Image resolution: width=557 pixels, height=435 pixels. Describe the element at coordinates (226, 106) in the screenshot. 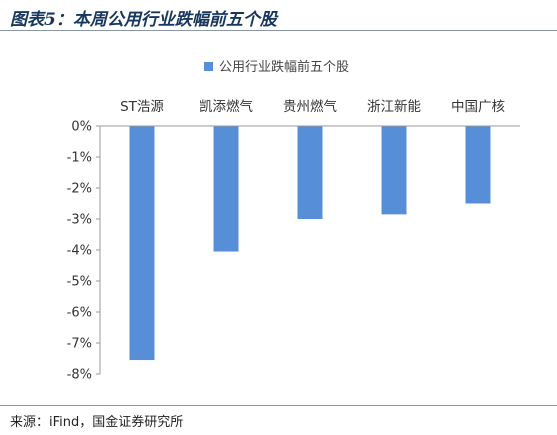

I see `category-label: 凯添燃气` at that location.